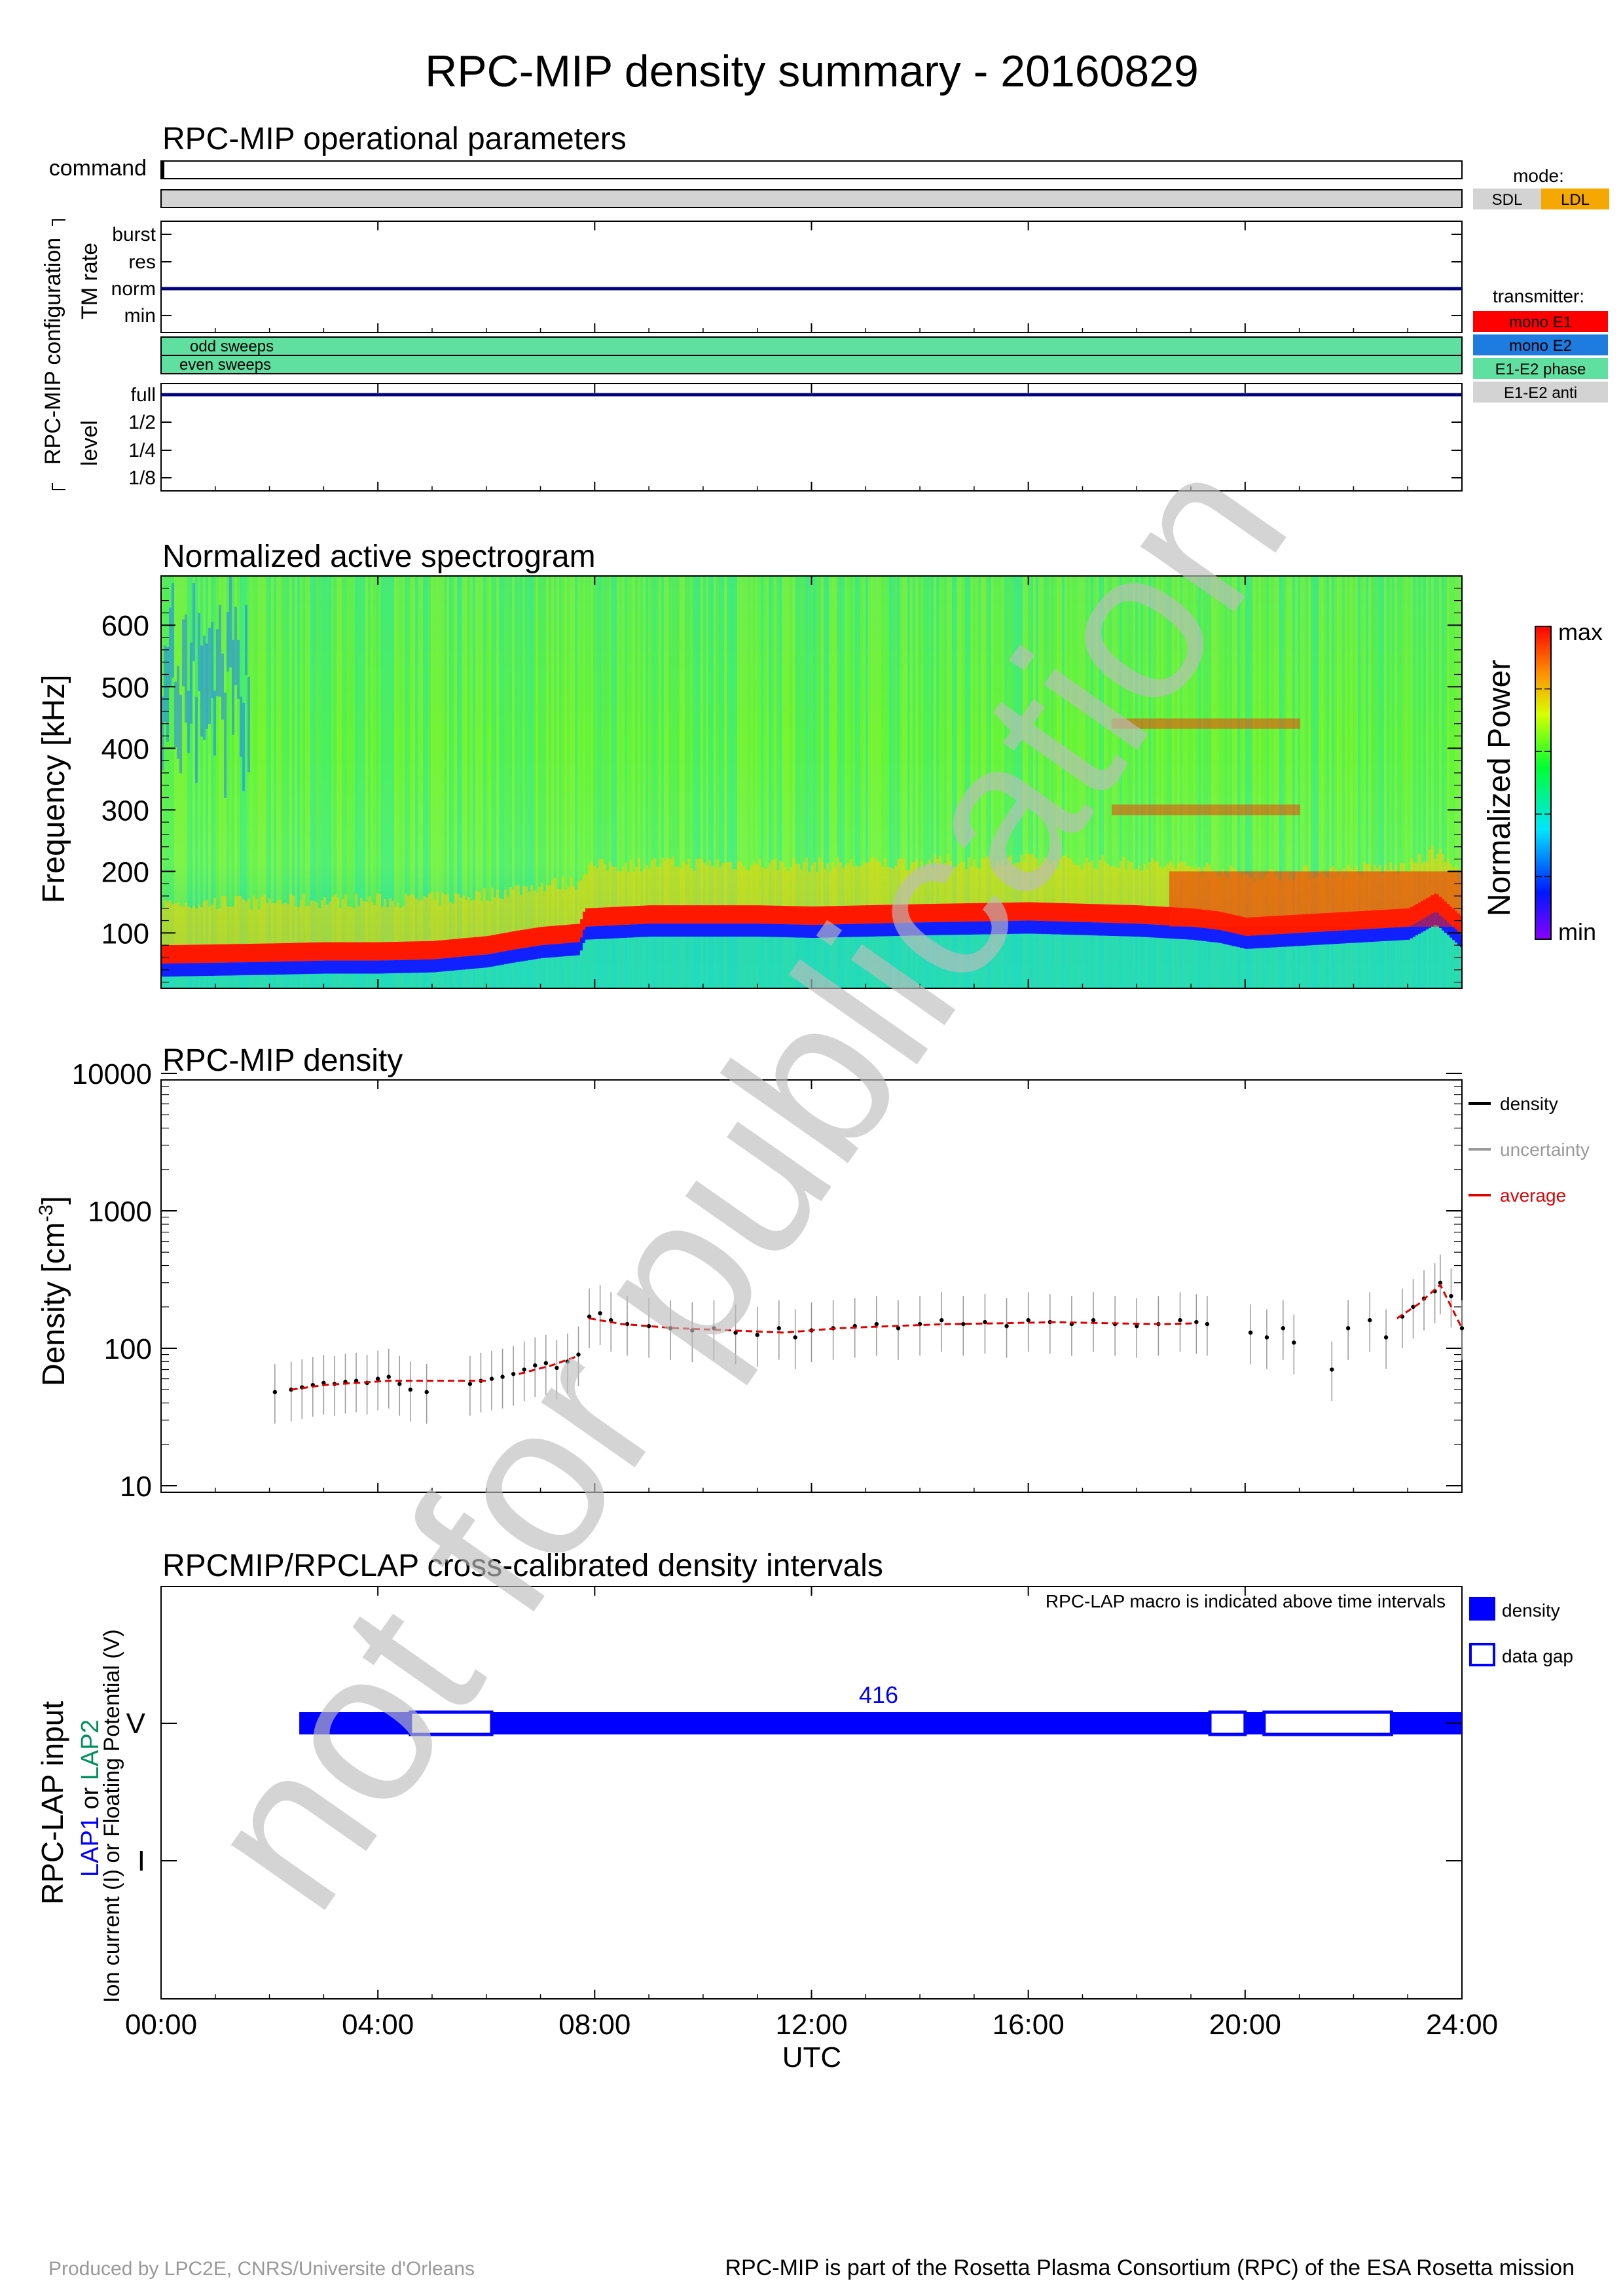 The height and width of the screenshot is (2296, 1623). What do you see at coordinates (1580, 632) in the screenshot?
I see `colorbar-max-label: max` at bounding box center [1580, 632].